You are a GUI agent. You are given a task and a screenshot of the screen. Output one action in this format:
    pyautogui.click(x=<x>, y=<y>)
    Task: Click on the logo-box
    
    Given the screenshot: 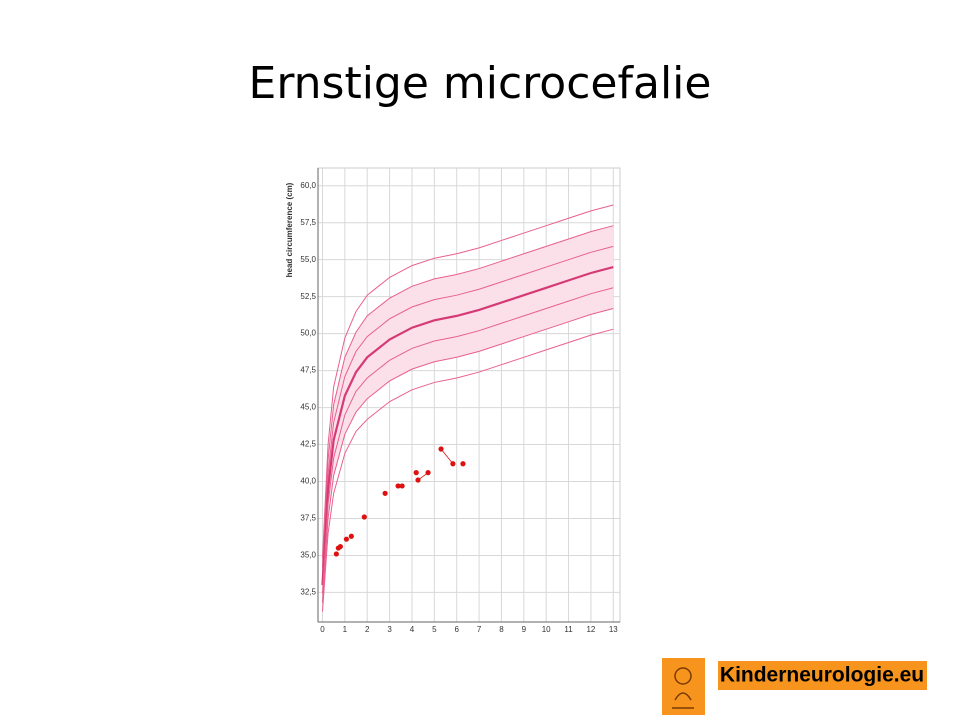 What is the action you would take?
    pyautogui.click(x=822, y=675)
    